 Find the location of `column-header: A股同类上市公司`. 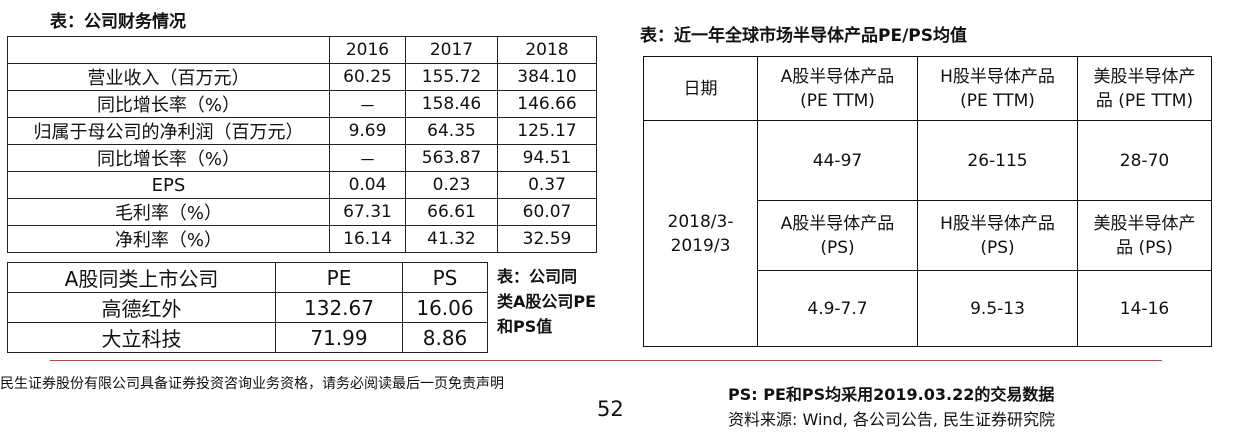

column-header: A股同类上市公司 is located at coordinates (141, 277).